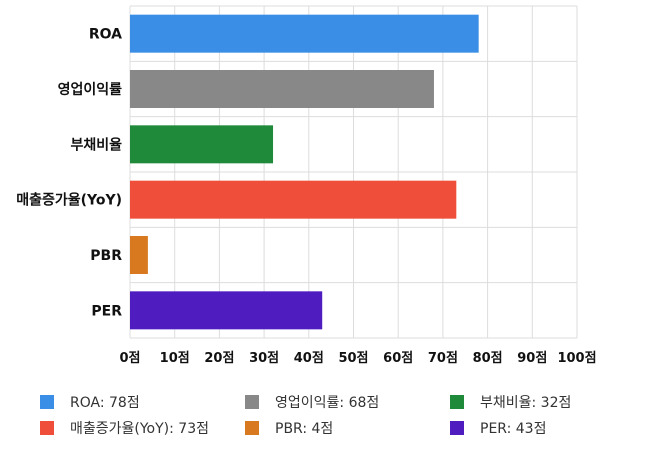  I want to click on category-label-5: PER, so click(106, 311).